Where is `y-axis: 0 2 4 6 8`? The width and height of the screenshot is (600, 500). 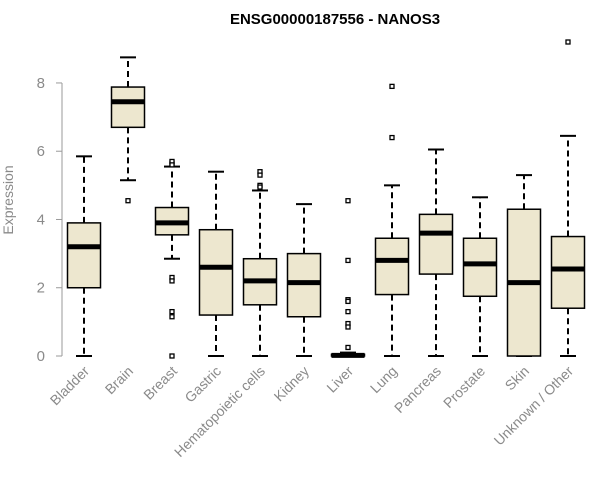
y-axis: 0 2 4 6 8 is located at coordinates (50, 220).